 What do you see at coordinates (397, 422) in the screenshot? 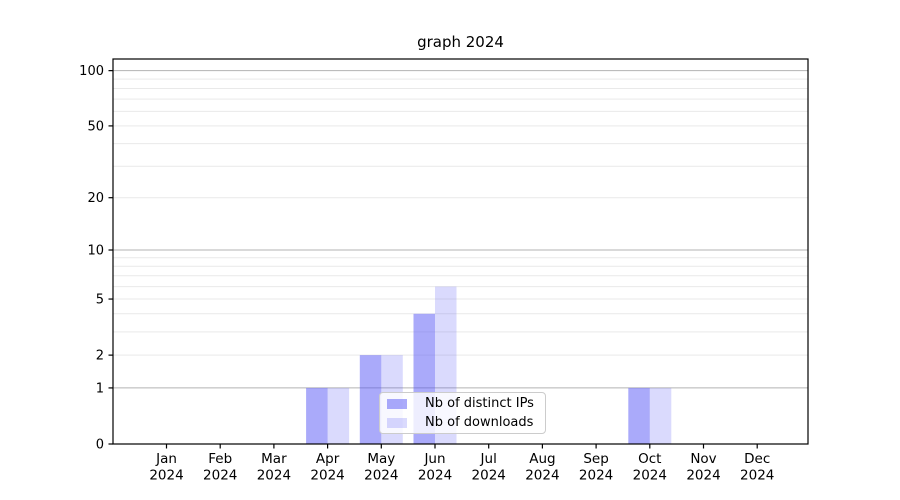
I see `legend-swatch-downloads-icon` at bounding box center [397, 422].